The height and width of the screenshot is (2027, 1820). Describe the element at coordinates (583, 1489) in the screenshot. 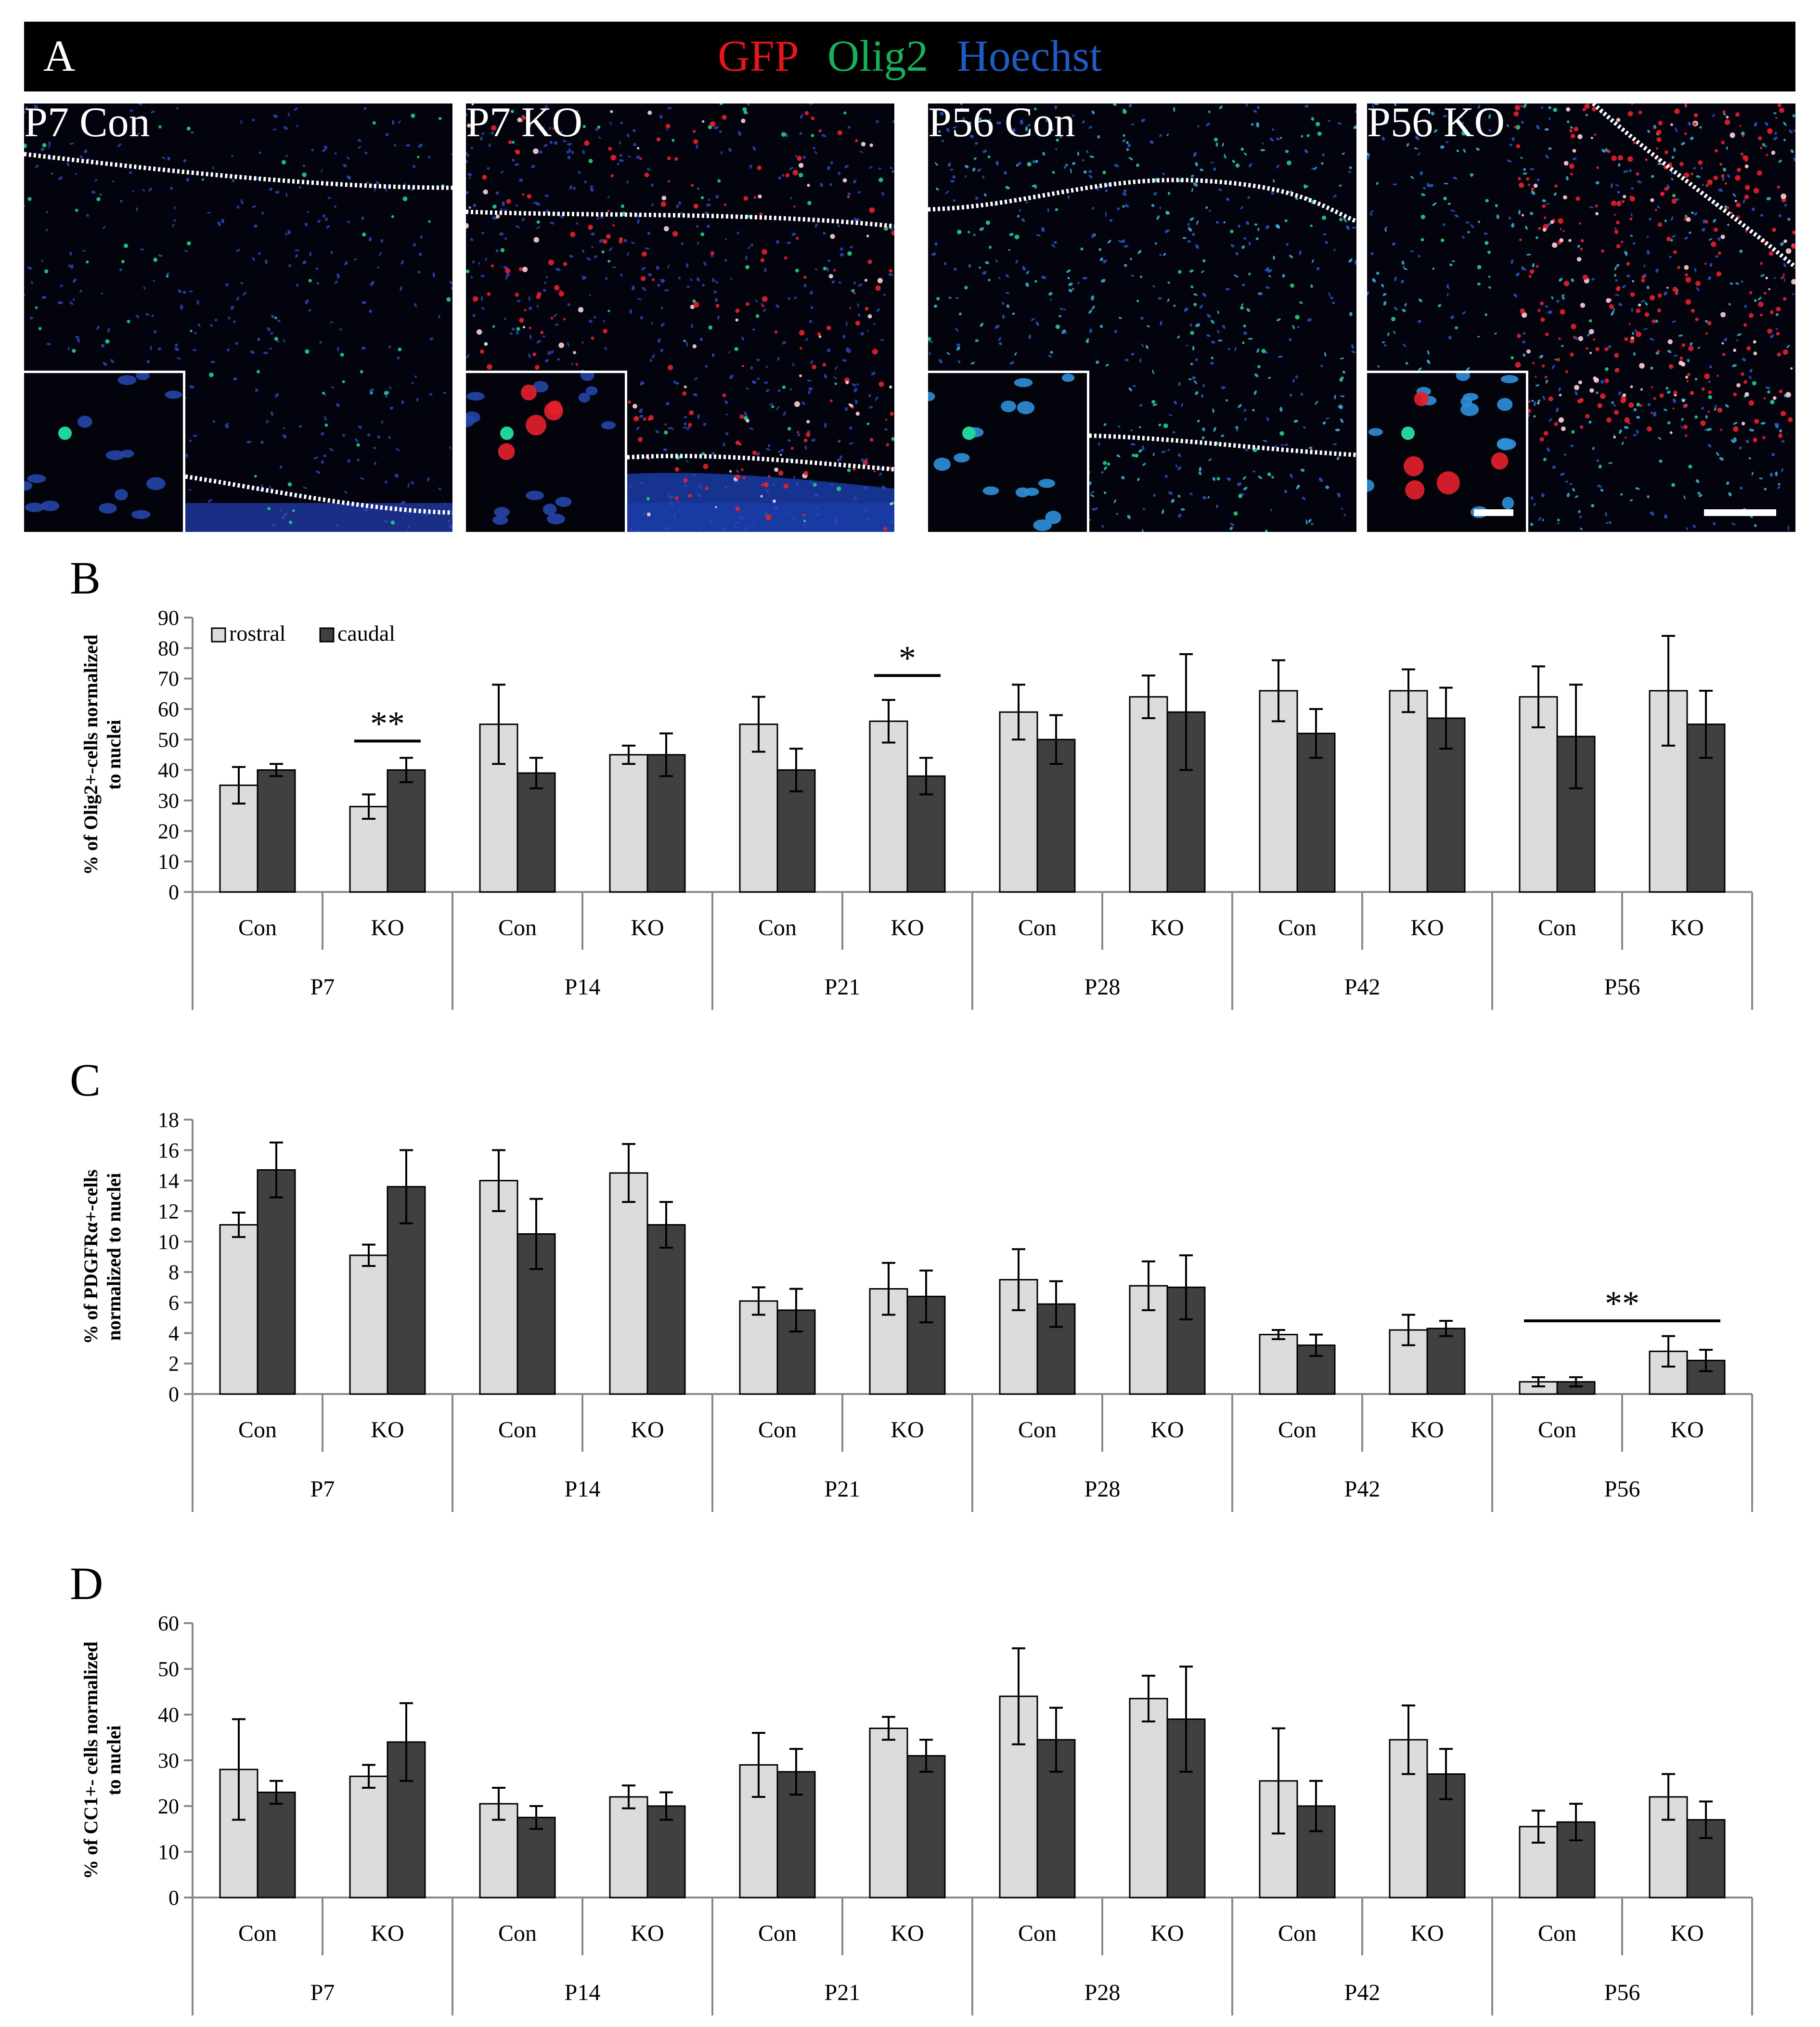

I see `group-label: P14` at that location.